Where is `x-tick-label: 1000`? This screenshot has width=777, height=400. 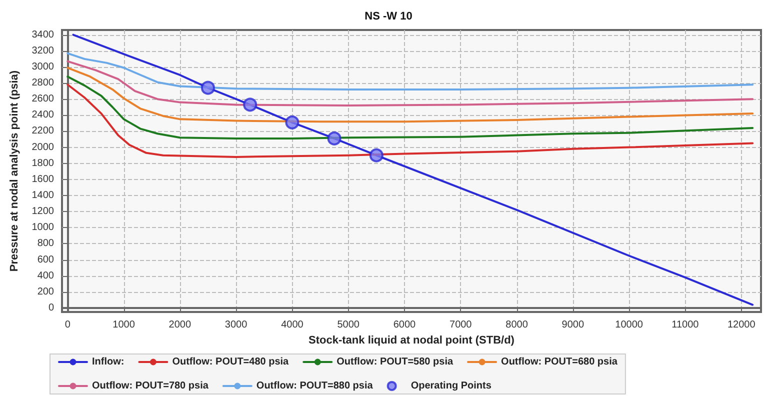
x-tick-label: 1000 is located at coordinates (124, 325).